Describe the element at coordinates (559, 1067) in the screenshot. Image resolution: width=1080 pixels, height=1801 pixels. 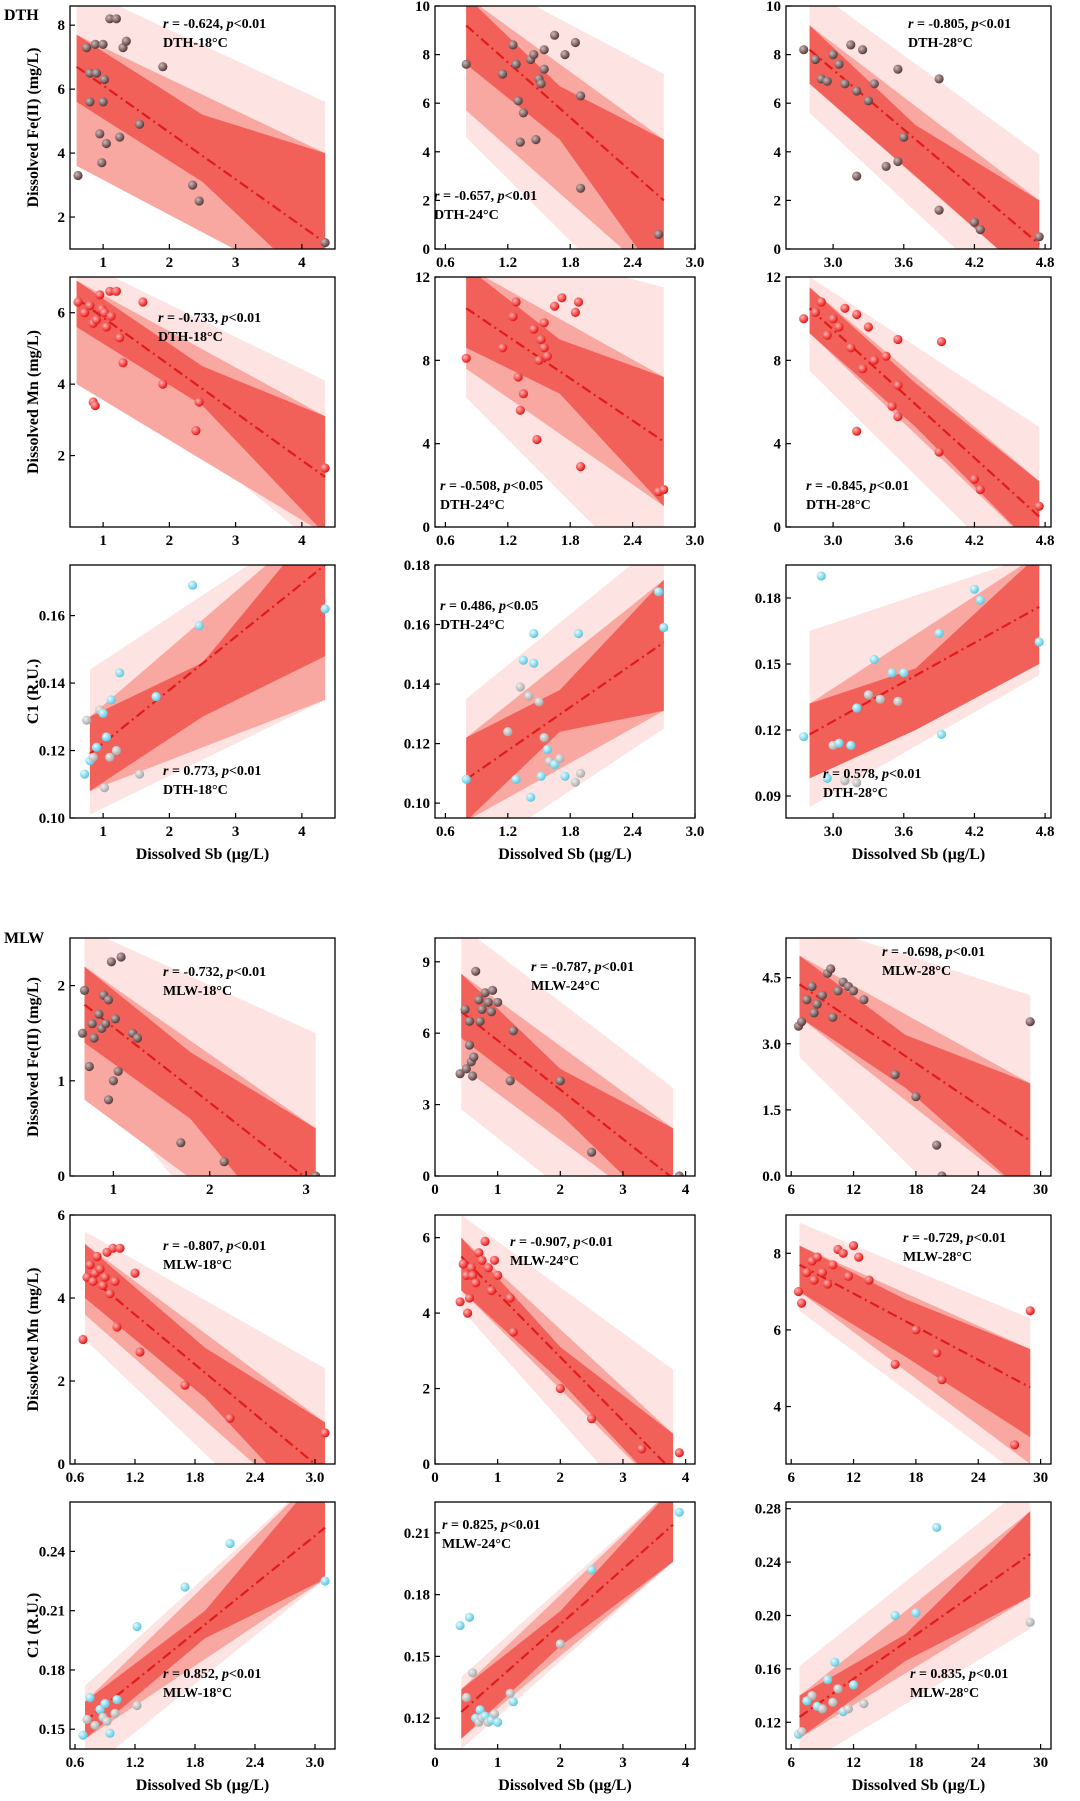
I see `chart-panel-mlw-fe-24: 0 1 2 3 4 0 3 6 9 r = -0.787, p<0.01 MLW-24°C` at that location.